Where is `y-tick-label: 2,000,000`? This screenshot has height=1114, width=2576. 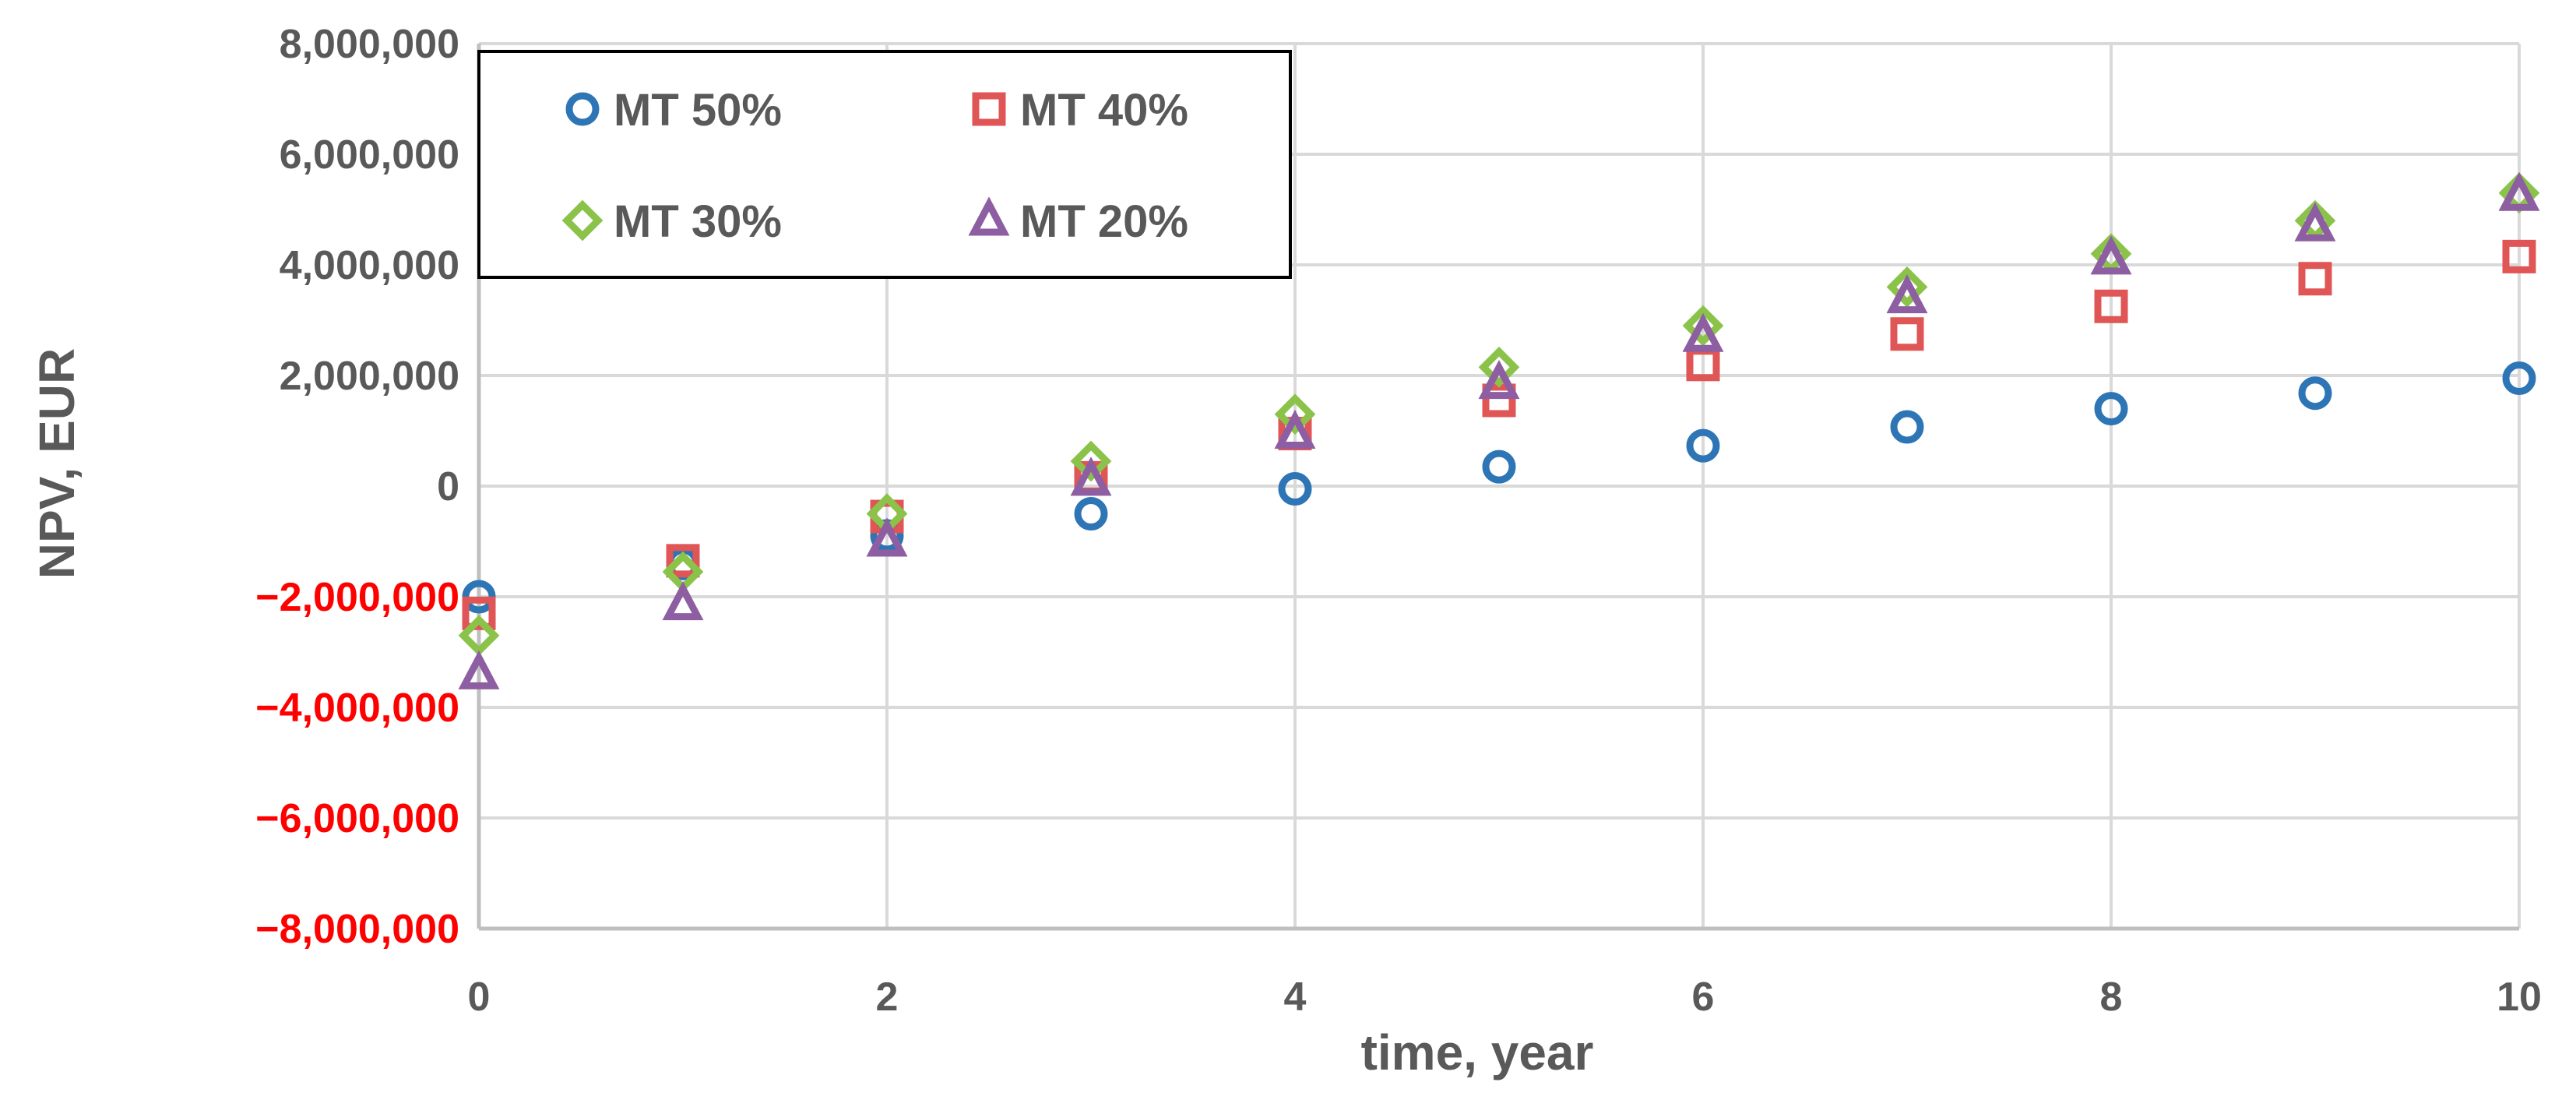 y-tick-label: 2,000,000 is located at coordinates (369, 376).